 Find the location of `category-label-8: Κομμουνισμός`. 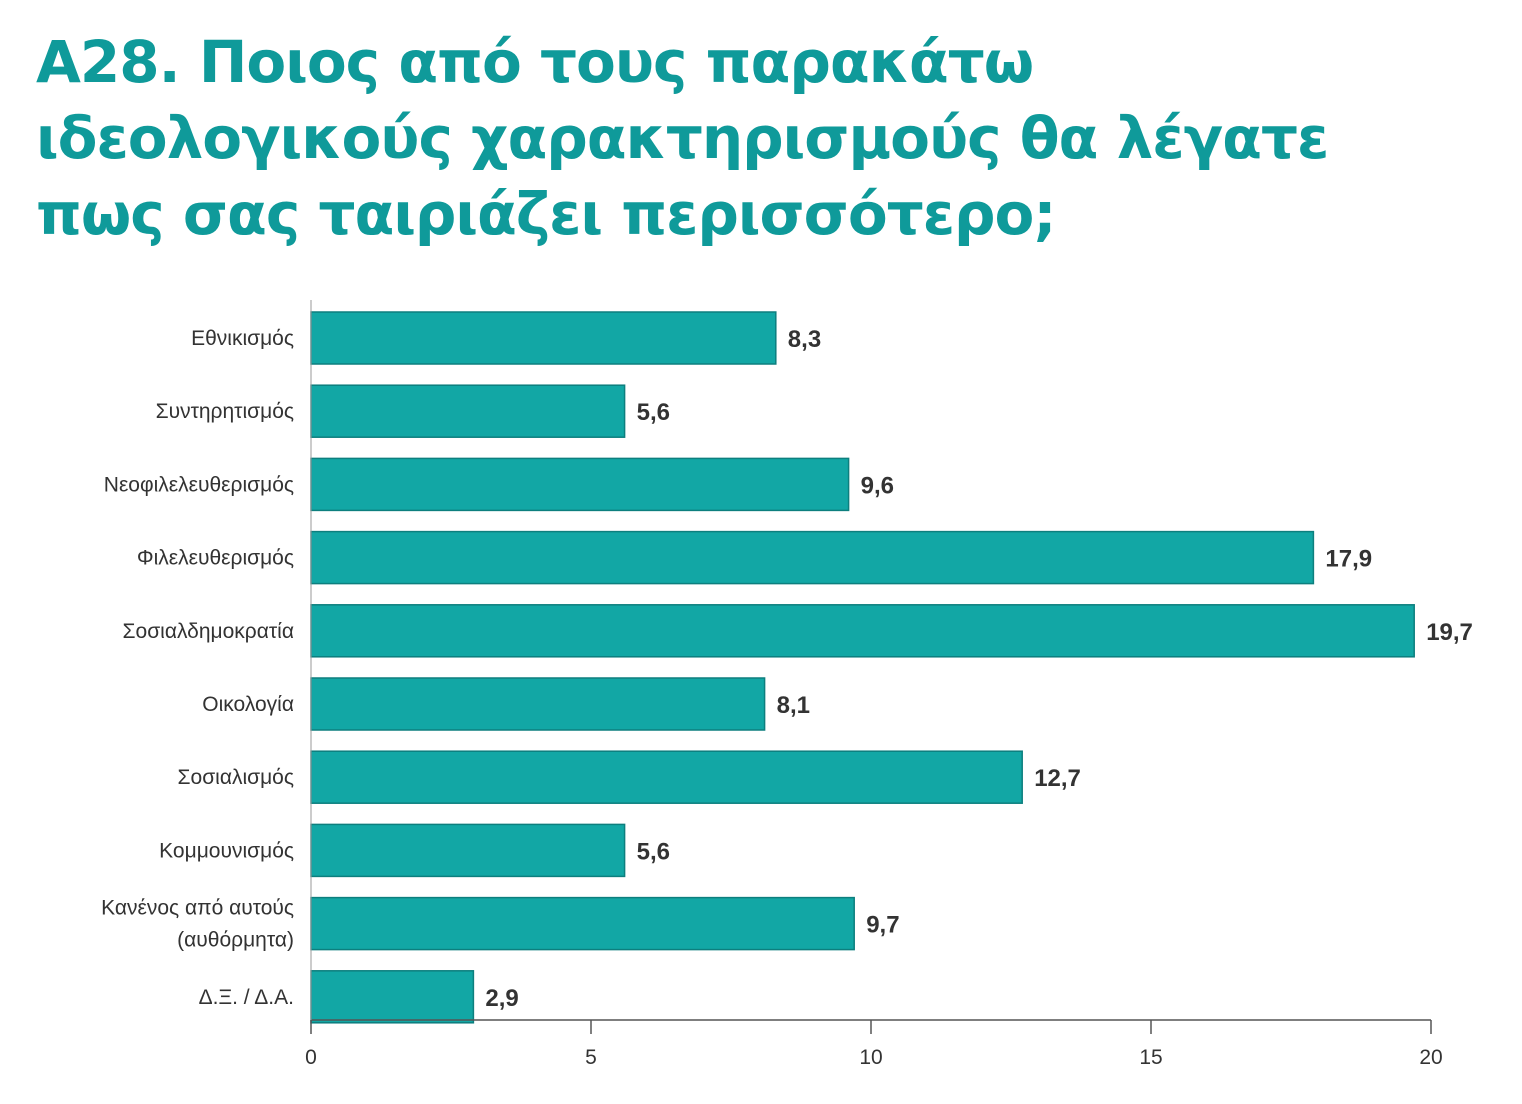

category-label-8: Κομμουνισμός is located at coordinates (226, 850).